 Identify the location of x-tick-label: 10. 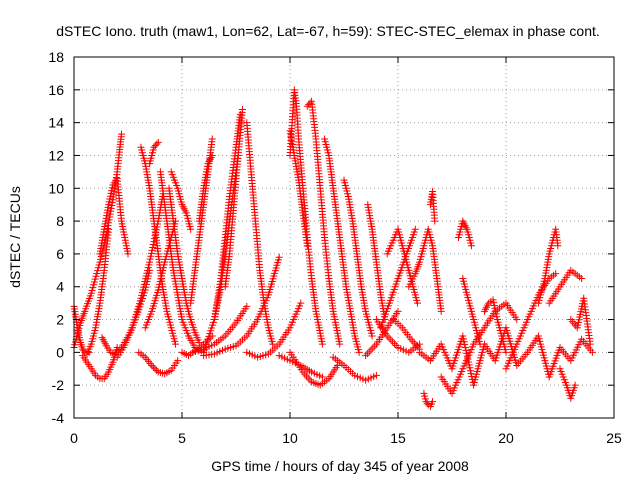
(290, 438).